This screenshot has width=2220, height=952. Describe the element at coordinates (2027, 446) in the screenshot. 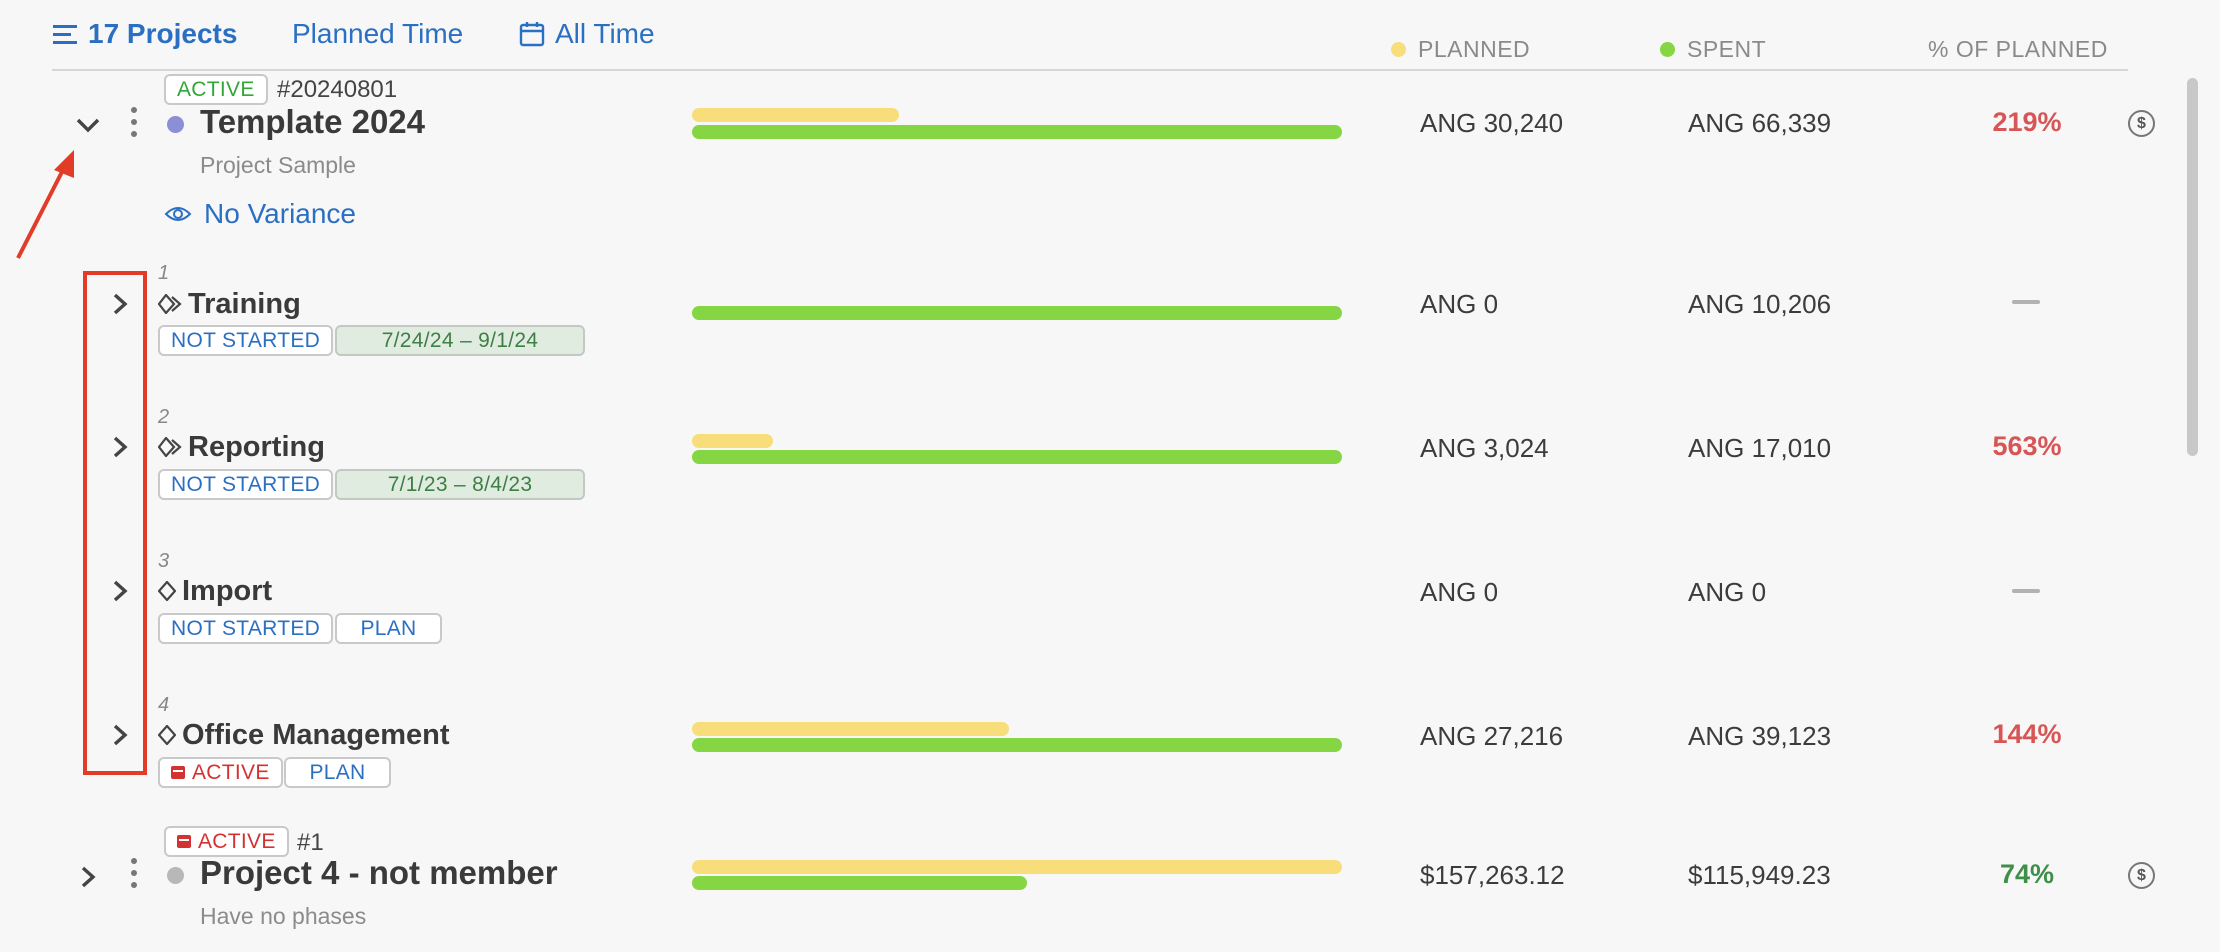

I see `phase-pct-value: 563%` at that location.